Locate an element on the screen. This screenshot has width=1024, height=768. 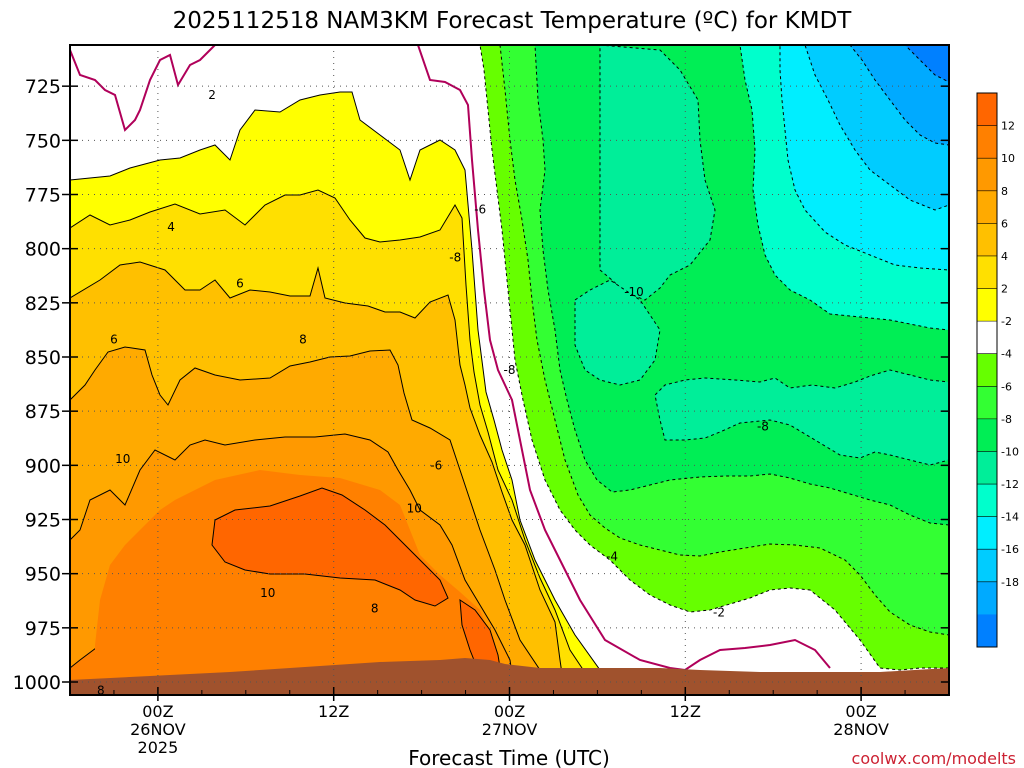
y-tick-label: 850 is located at coordinates (43, 358).